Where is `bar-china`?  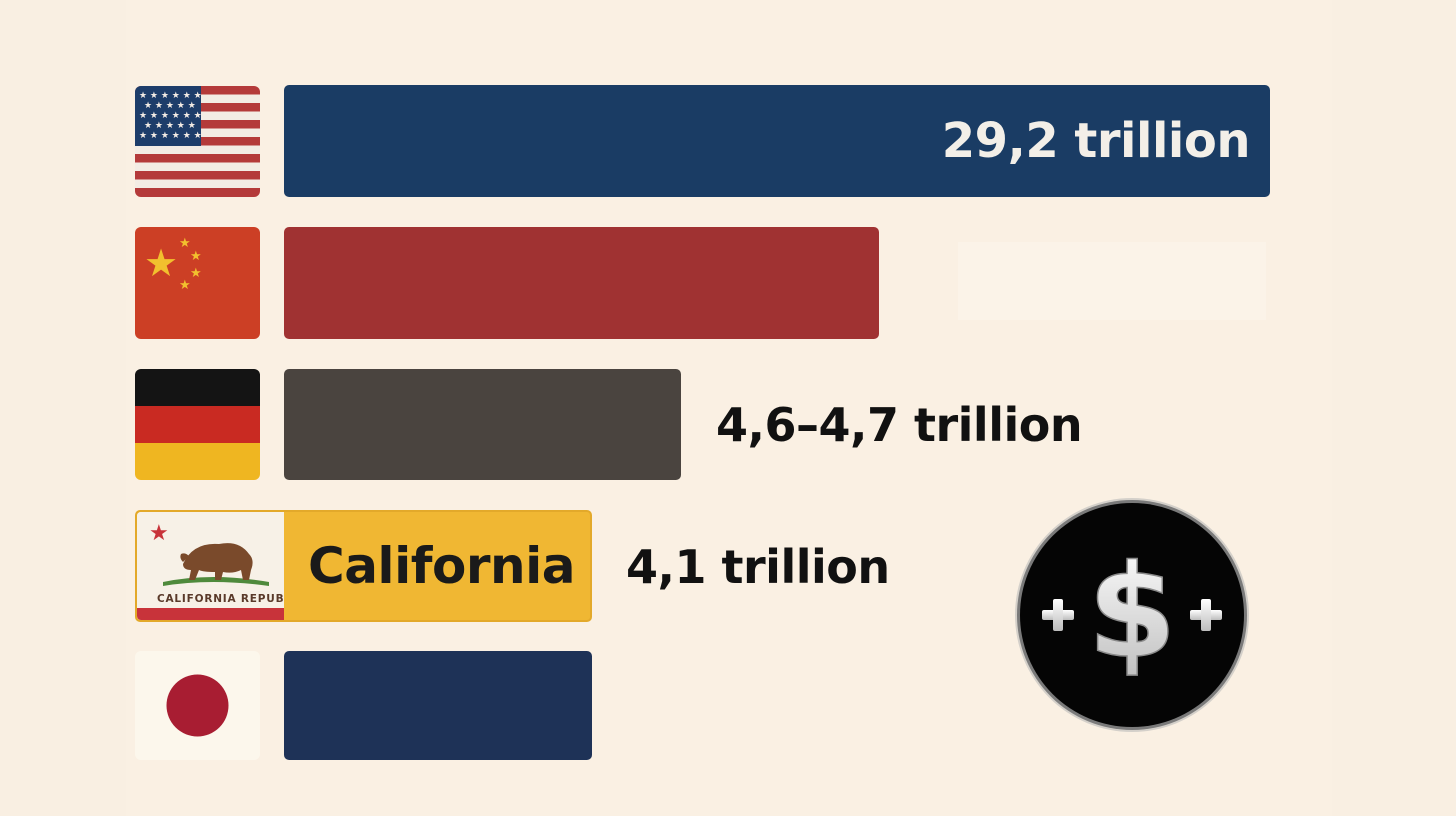 bar-china is located at coordinates (581, 283).